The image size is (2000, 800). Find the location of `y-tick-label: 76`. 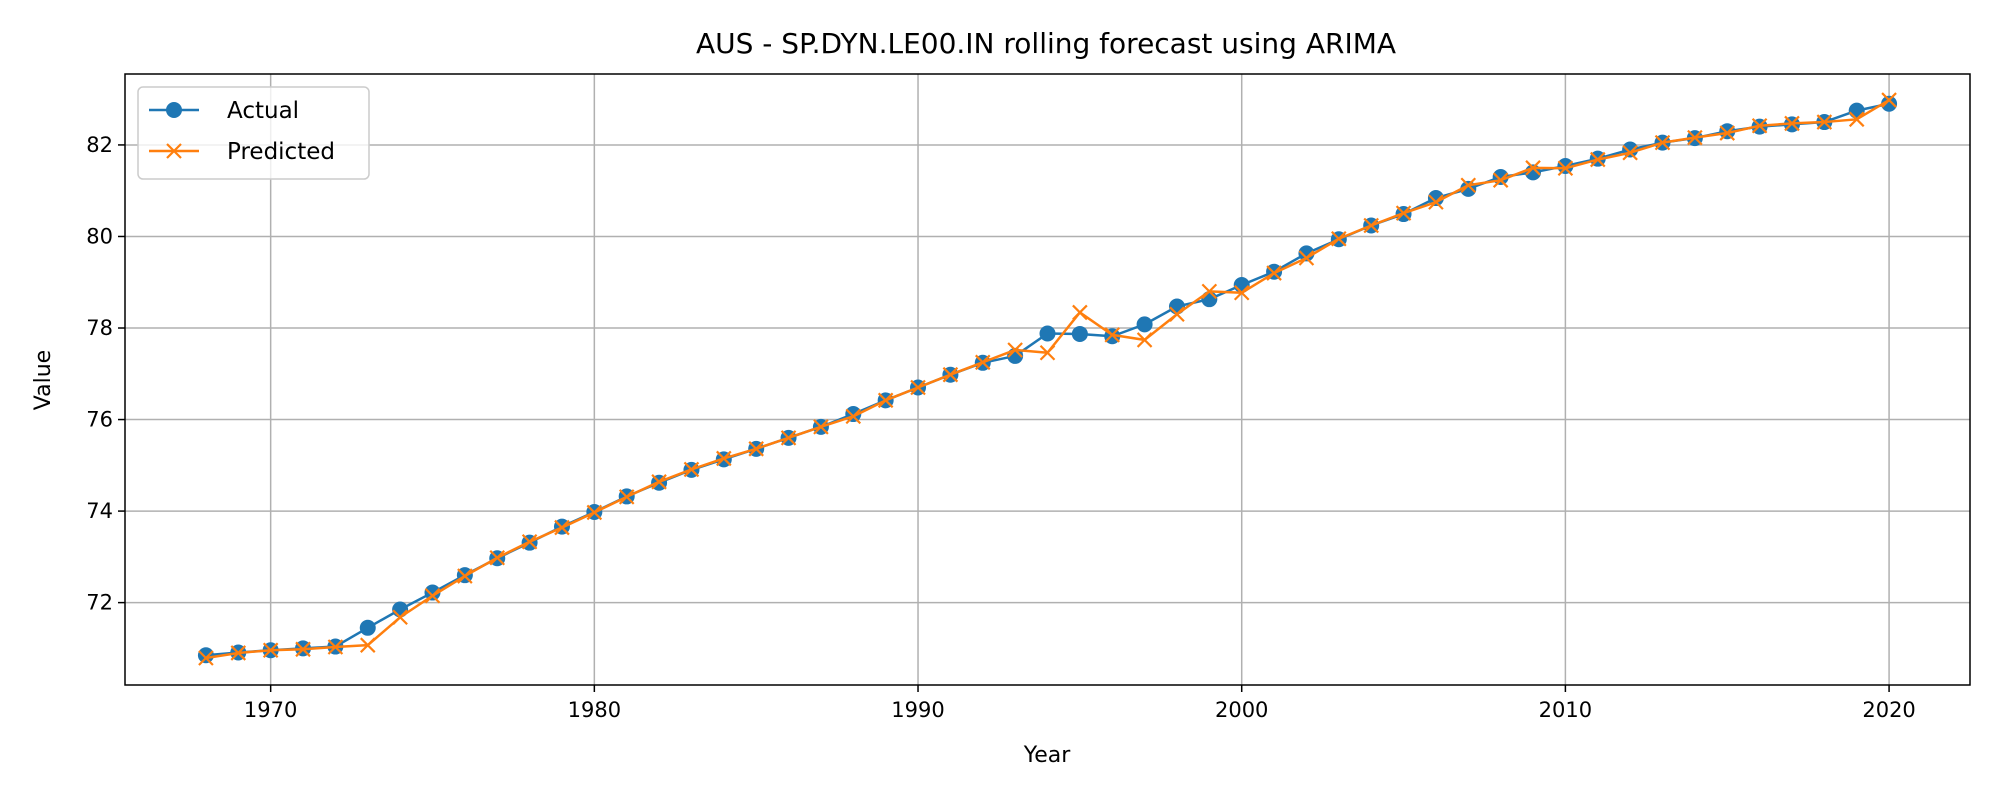

y-tick-label: 76 is located at coordinates (99, 420).